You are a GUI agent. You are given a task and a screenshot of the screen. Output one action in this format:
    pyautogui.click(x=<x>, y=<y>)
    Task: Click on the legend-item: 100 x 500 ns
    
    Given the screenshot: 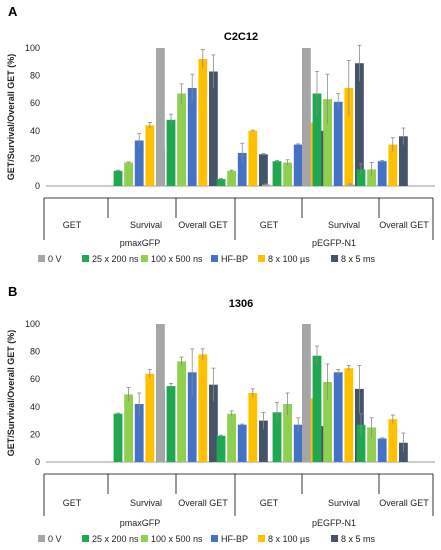 What is the action you would take?
    pyautogui.click(x=172, y=539)
    